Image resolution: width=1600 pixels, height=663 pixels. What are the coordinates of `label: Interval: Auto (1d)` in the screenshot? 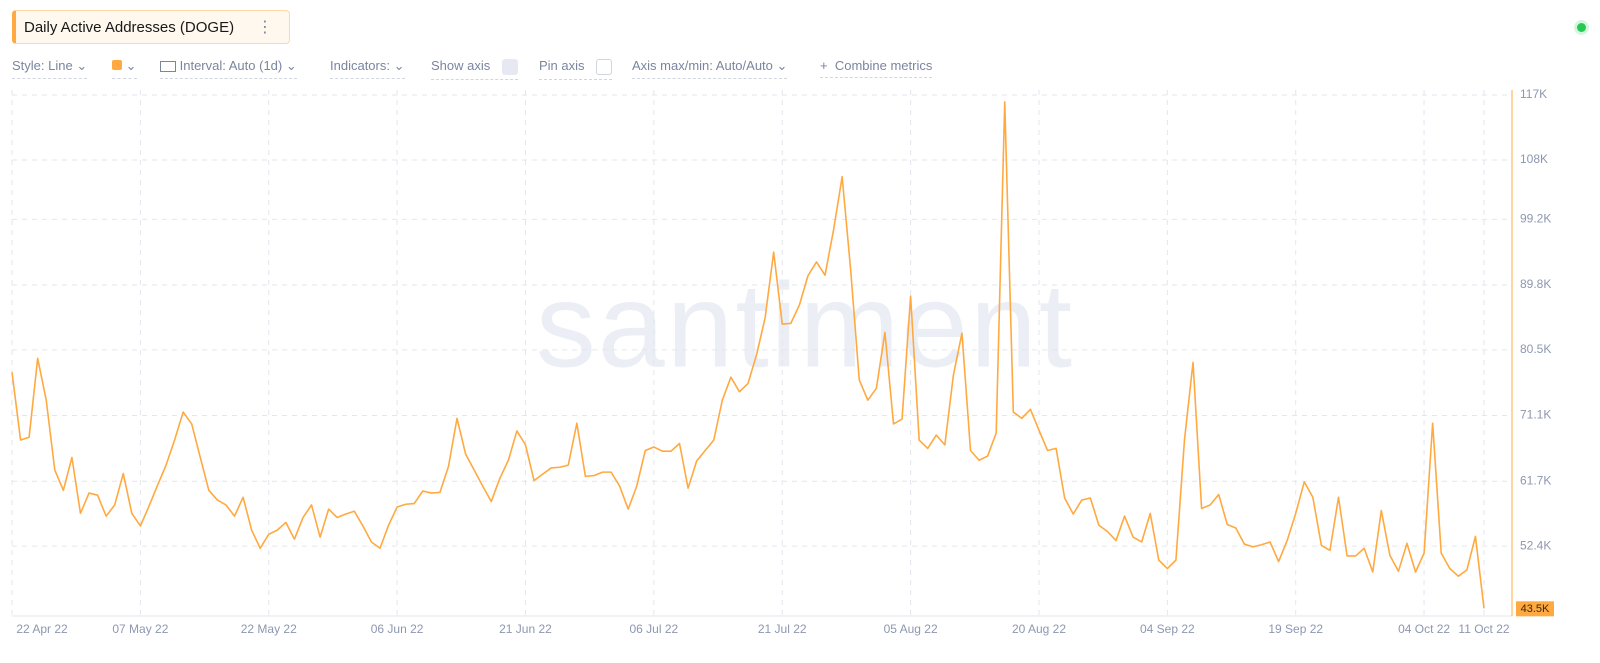 It's located at (231, 65).